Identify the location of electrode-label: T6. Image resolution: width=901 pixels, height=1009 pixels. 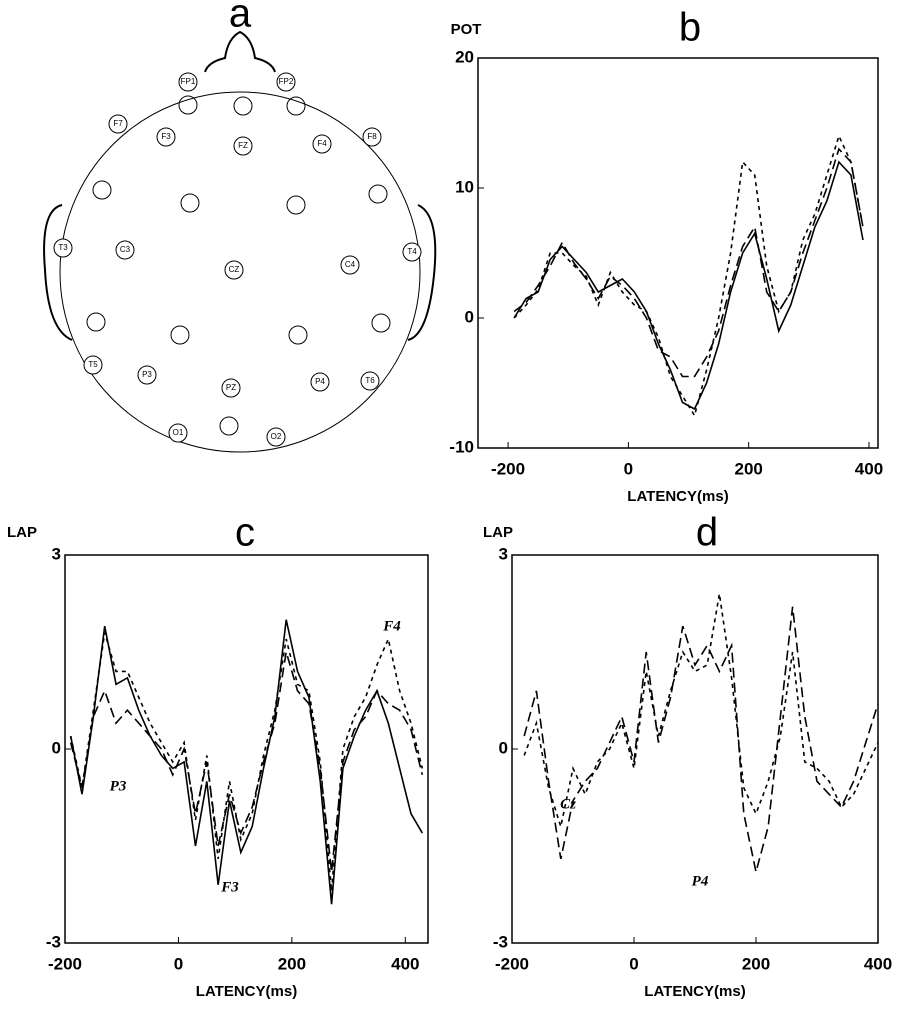
(370, 380).